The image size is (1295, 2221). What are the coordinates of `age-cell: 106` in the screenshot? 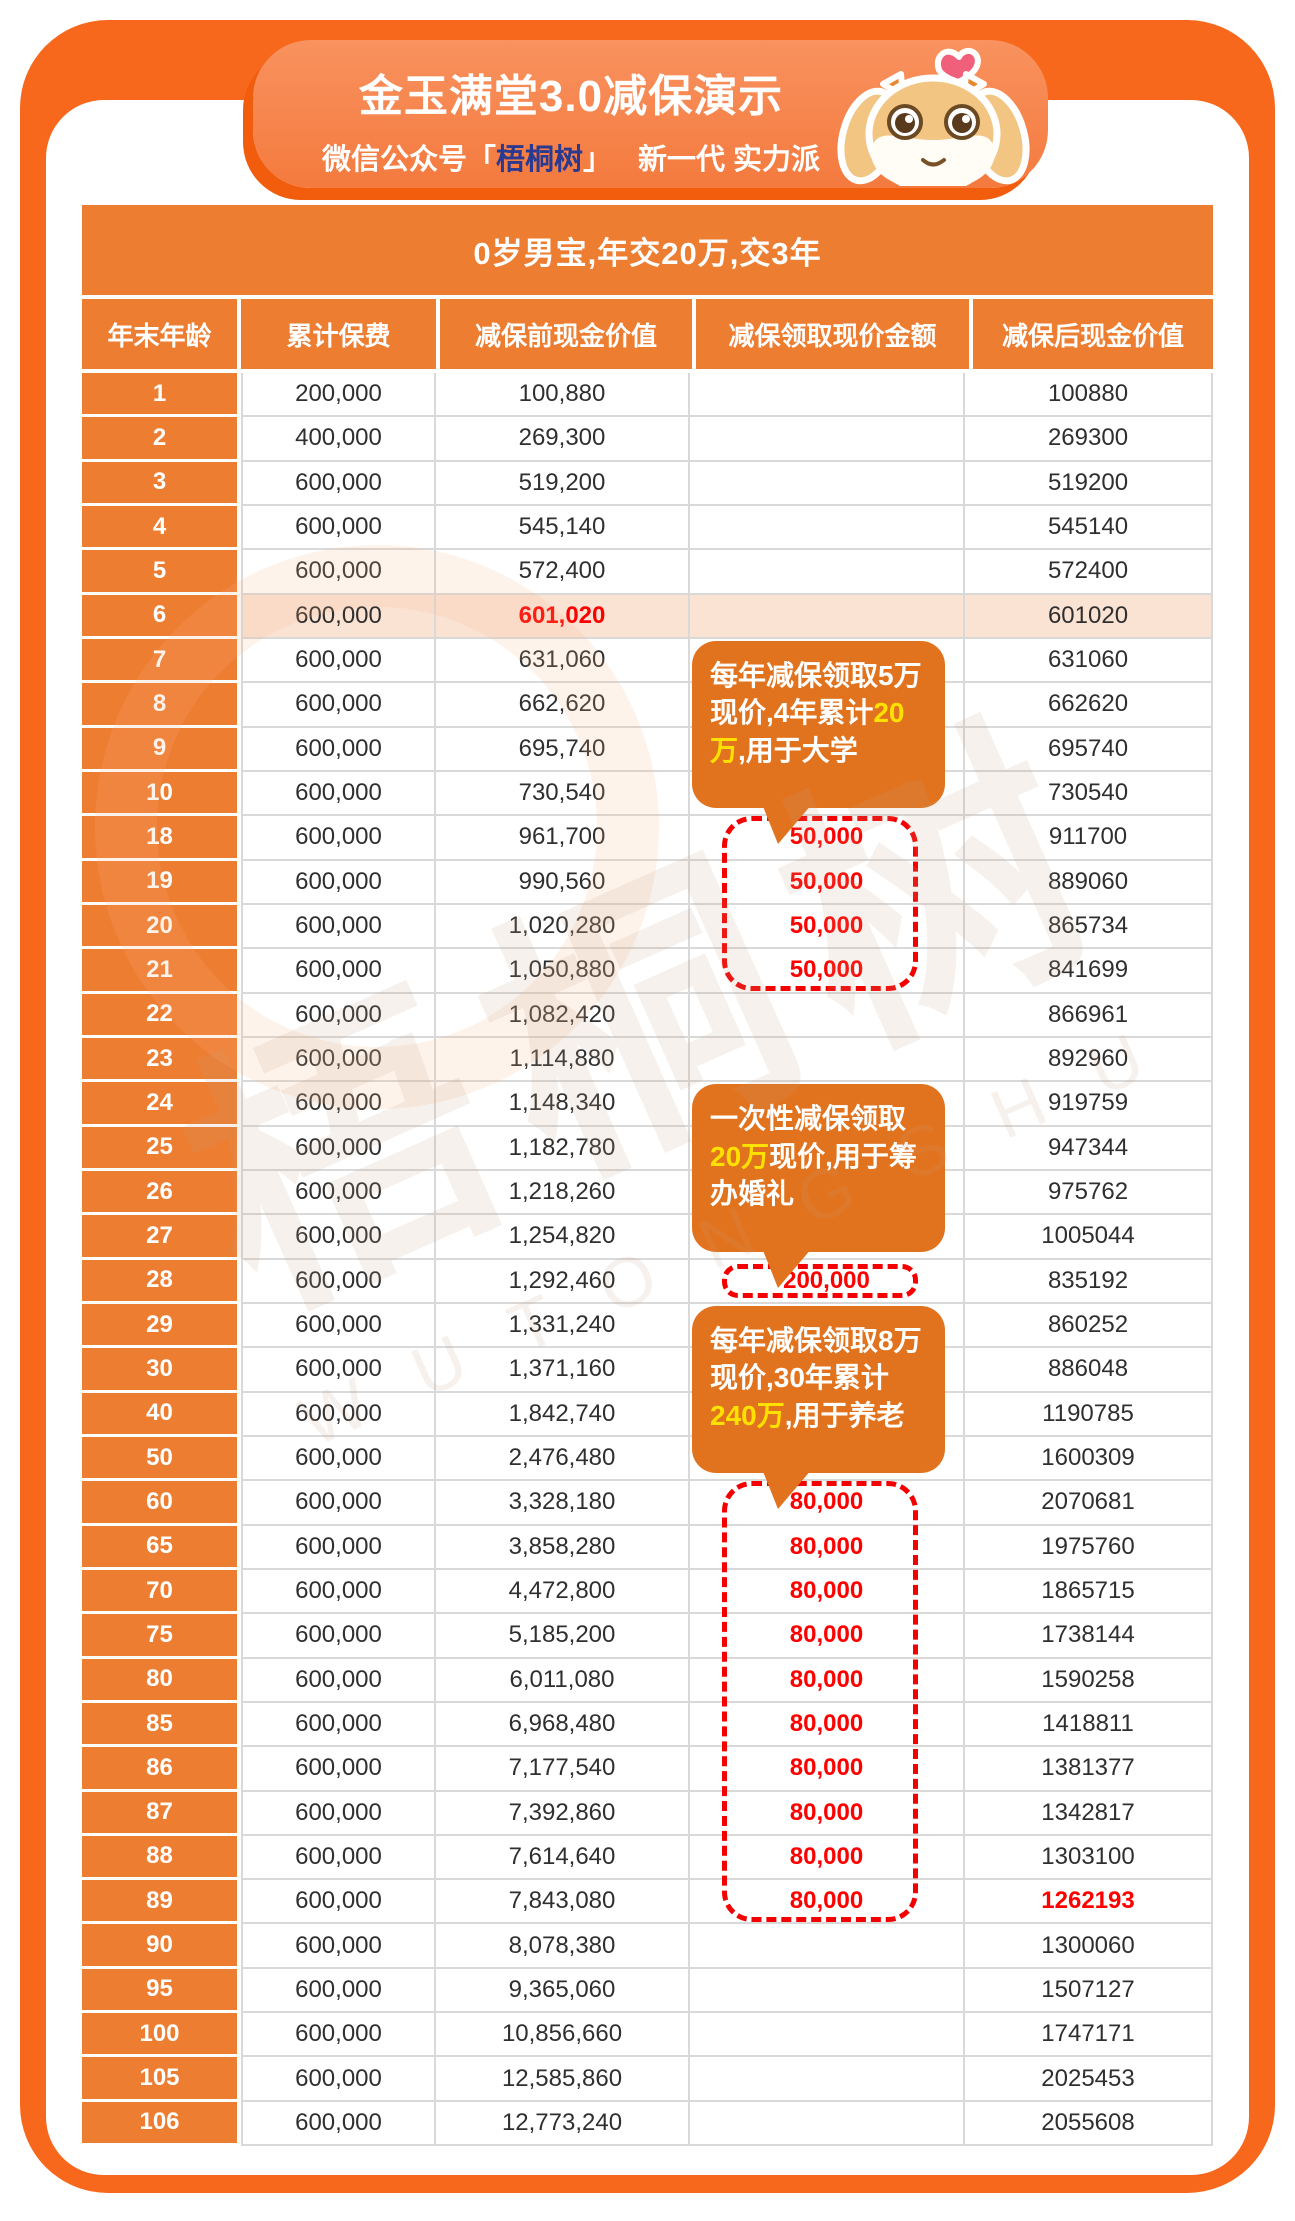 It's located at (159, 2124).